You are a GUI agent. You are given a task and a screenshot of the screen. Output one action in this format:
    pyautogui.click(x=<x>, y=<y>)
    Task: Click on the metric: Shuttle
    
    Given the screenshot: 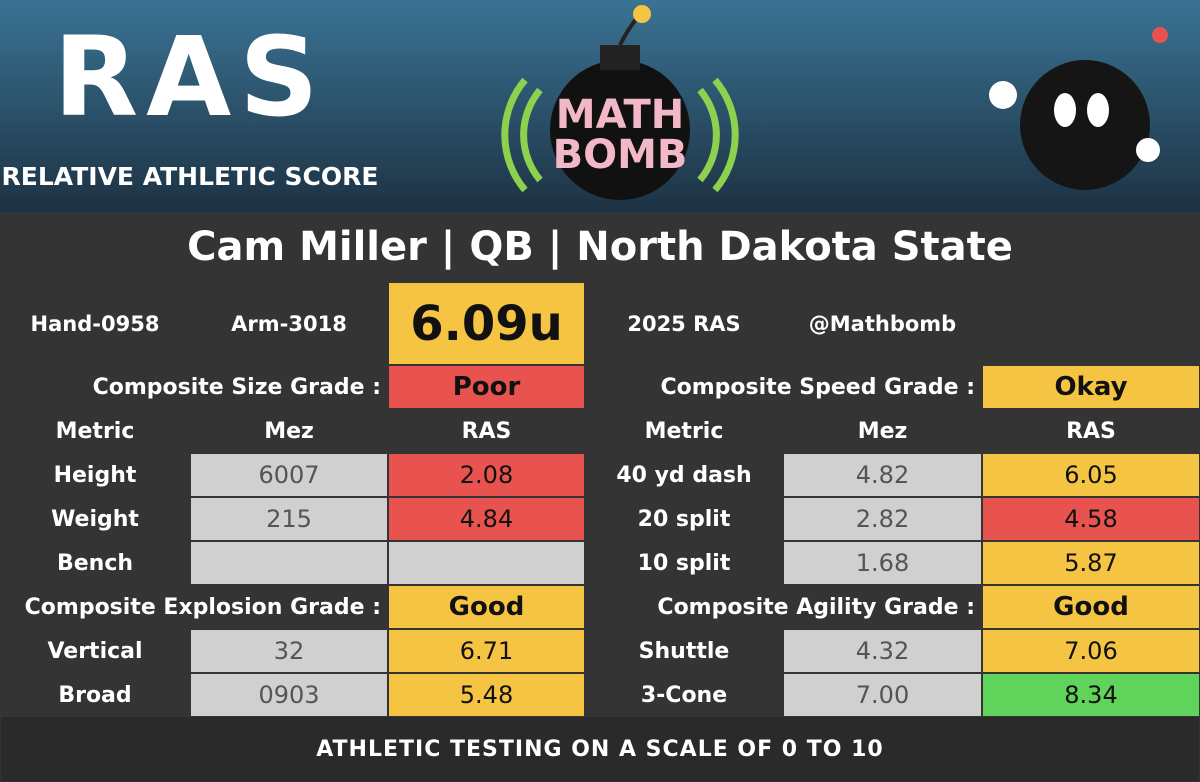 What is the action you would take?
    pyautogui.click(x=684, y=651)
    